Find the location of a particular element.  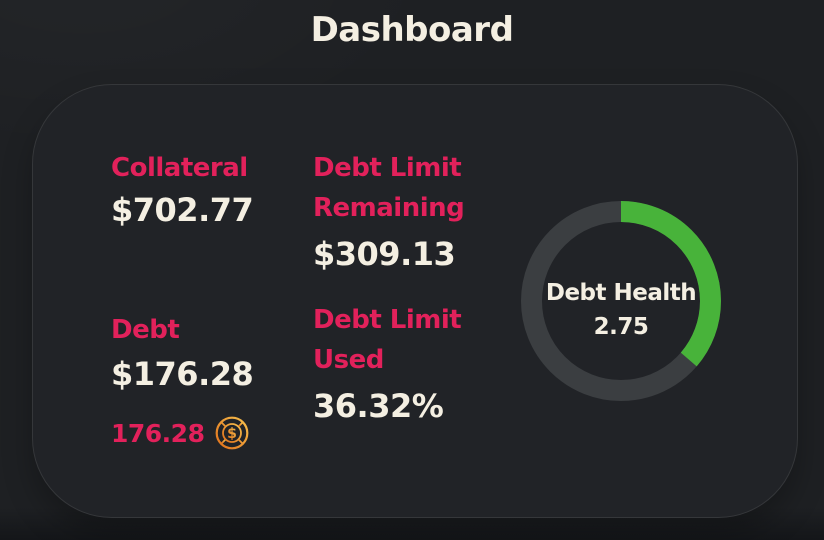

debt-limit-used-label-line1: Debt Limit is located at coordinates (387, 320).